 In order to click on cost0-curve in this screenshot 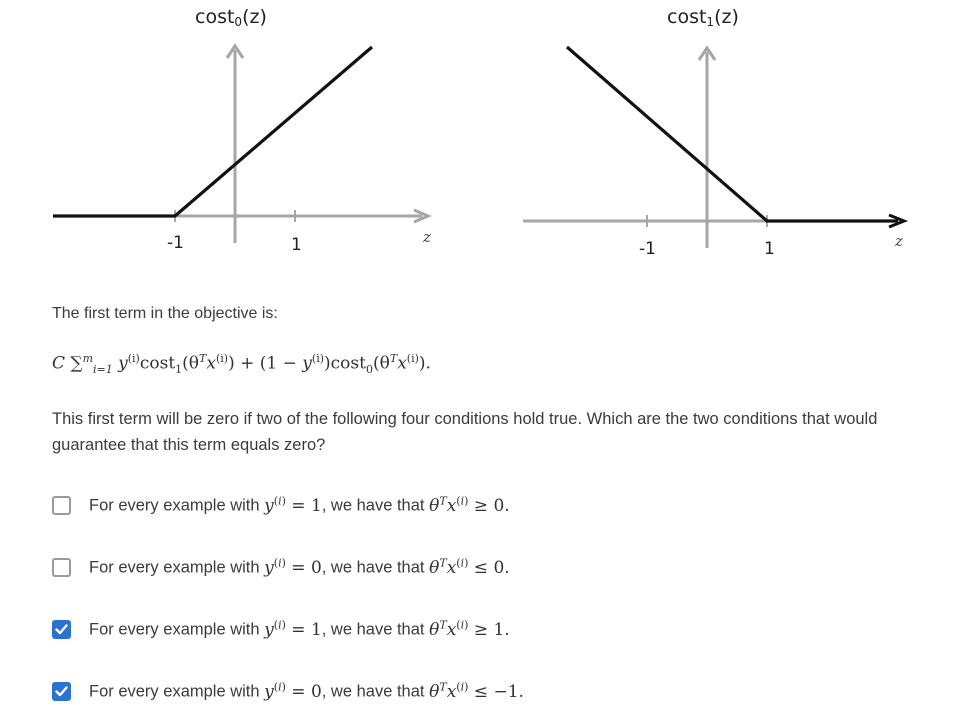, I will do `click(213, 131)`.